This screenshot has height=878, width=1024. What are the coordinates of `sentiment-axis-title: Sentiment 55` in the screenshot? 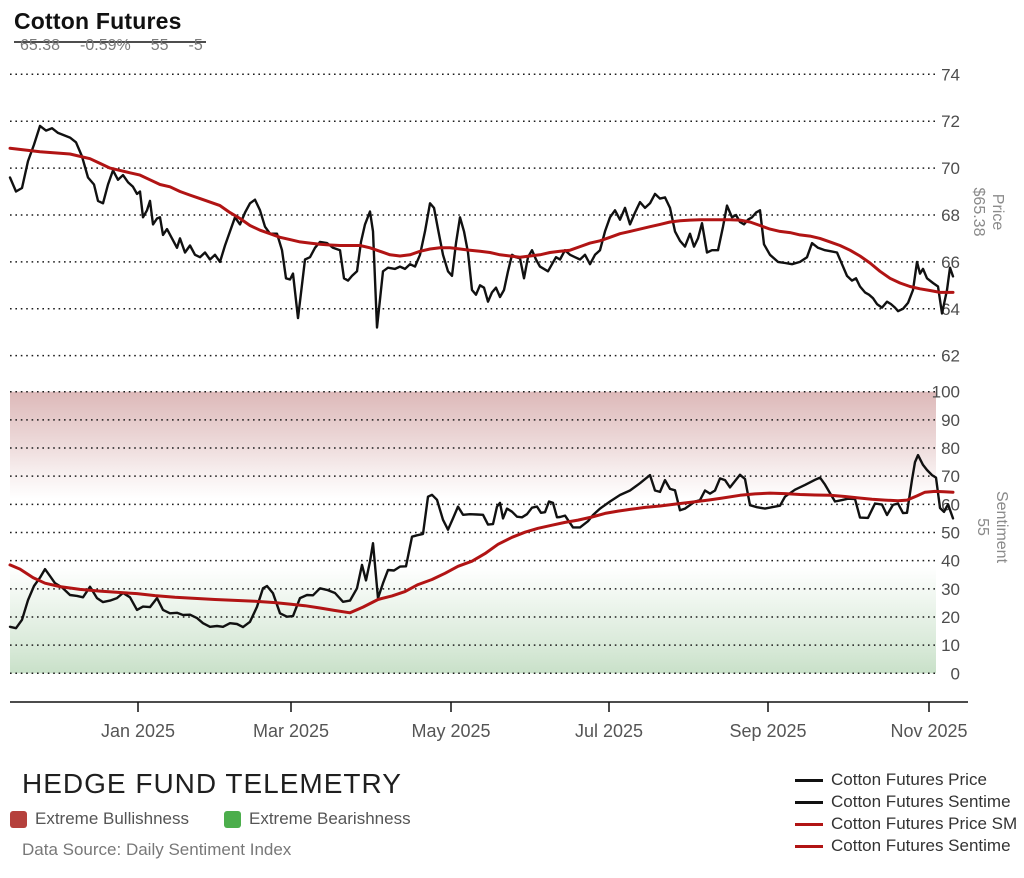 It's located at (992, 527).